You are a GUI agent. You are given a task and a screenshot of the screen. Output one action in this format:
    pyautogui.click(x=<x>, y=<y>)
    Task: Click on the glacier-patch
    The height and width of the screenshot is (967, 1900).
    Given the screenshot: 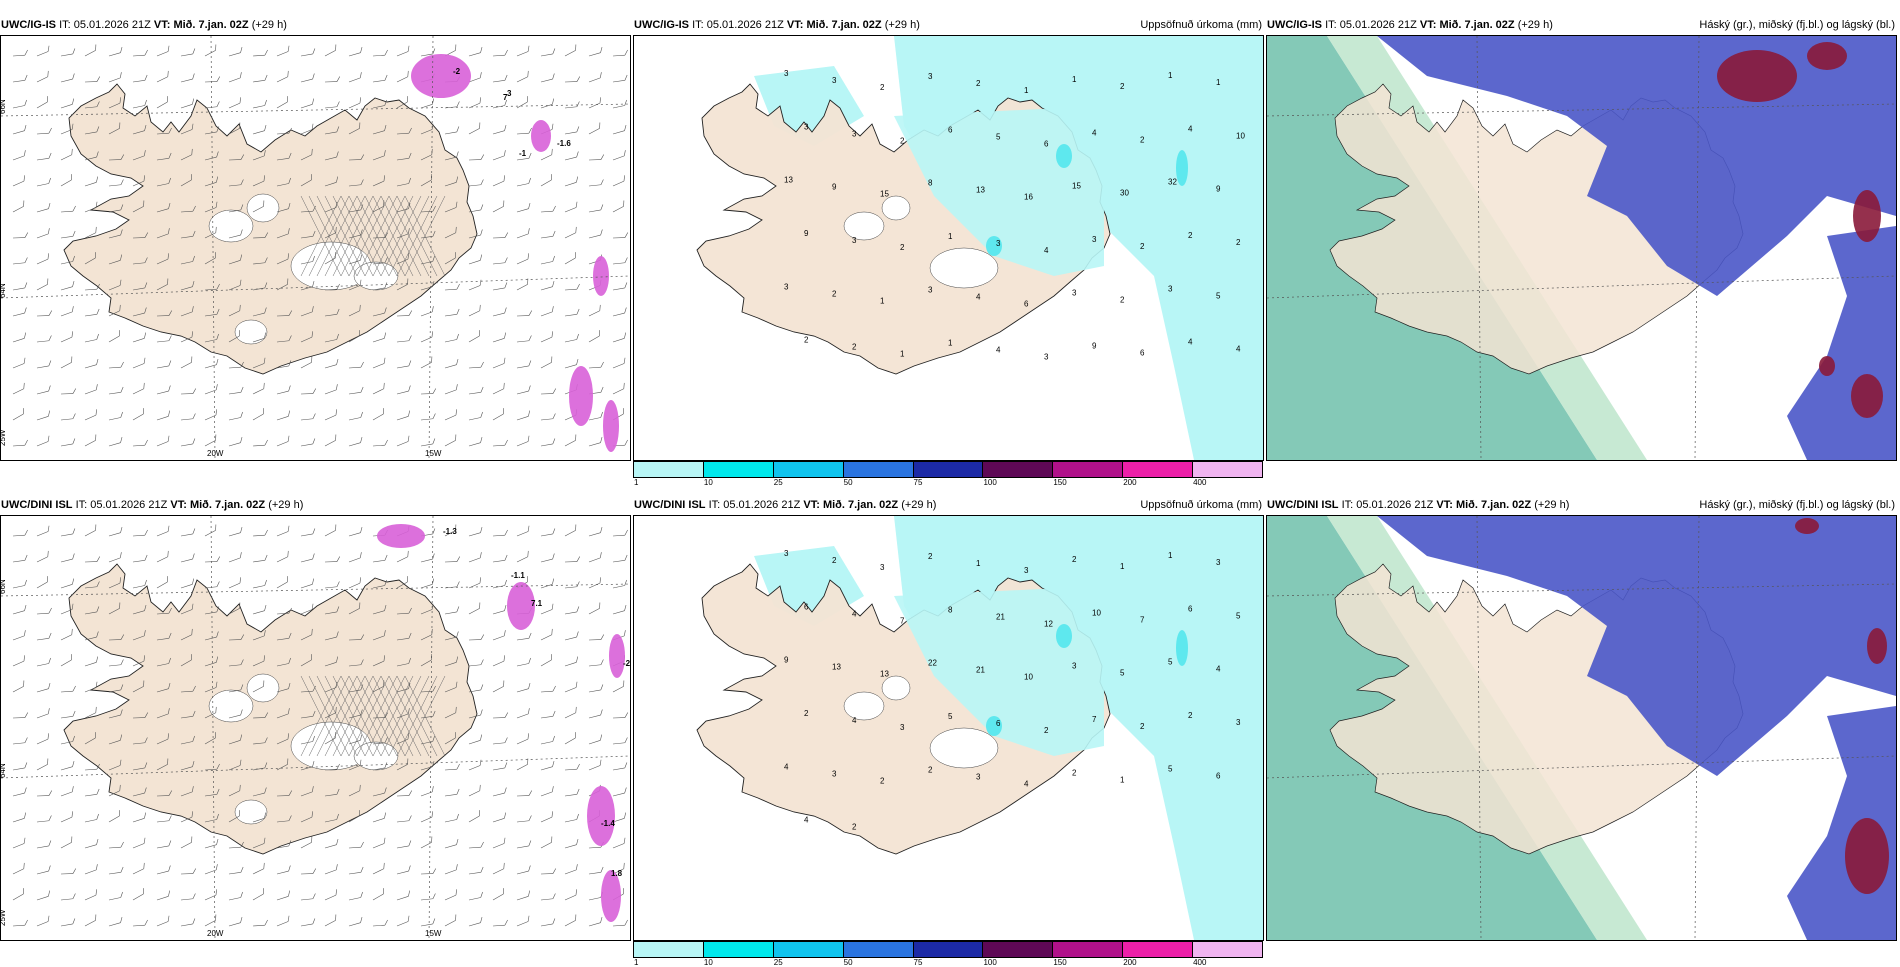 What is the action you would take?
    pyautogui.click(x=263, y=688)
    